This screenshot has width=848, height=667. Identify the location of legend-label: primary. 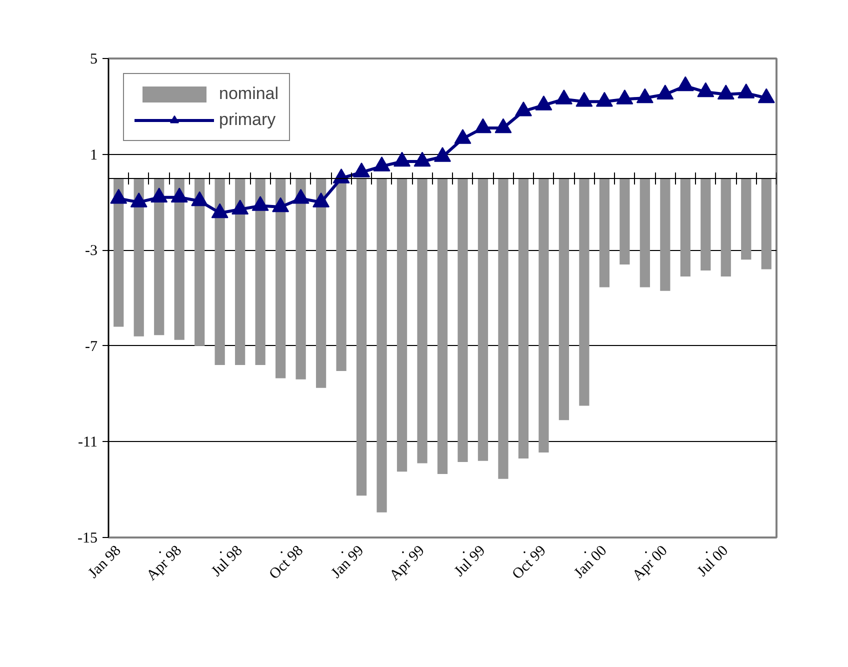
(247, 120).